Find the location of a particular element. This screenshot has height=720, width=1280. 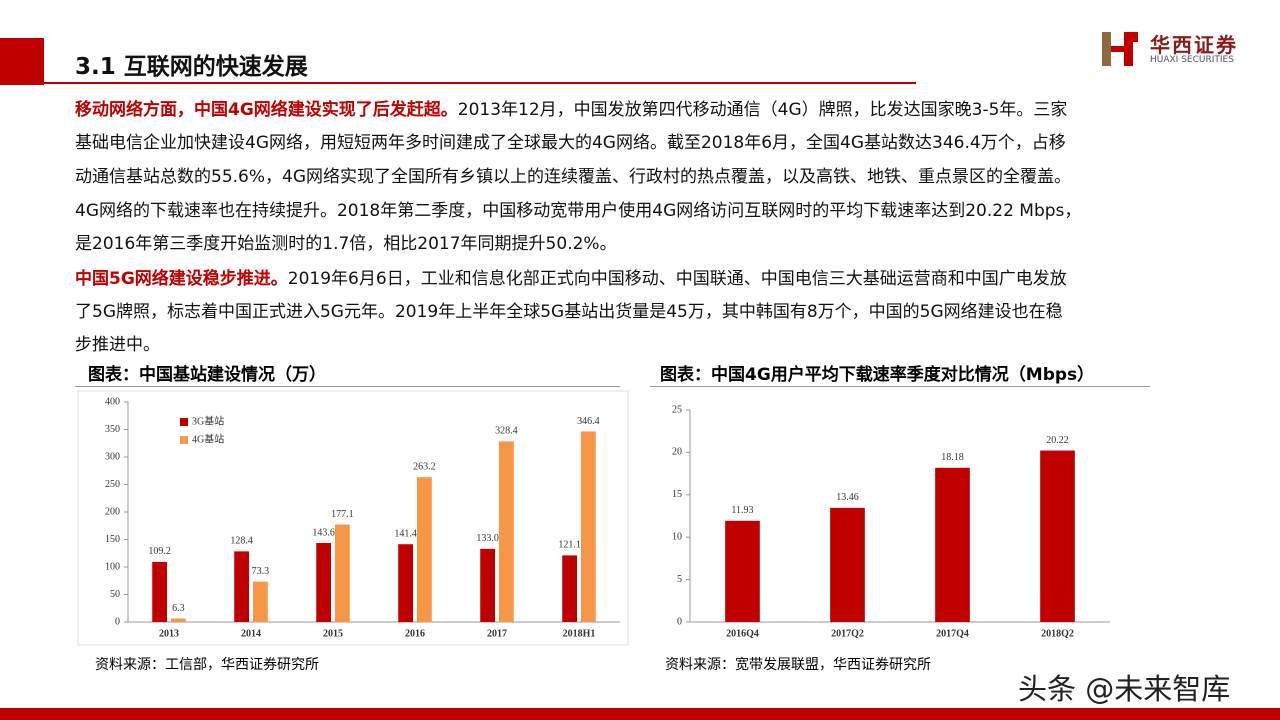

y-tick-label: 10 is located at coordinates (677, 536).